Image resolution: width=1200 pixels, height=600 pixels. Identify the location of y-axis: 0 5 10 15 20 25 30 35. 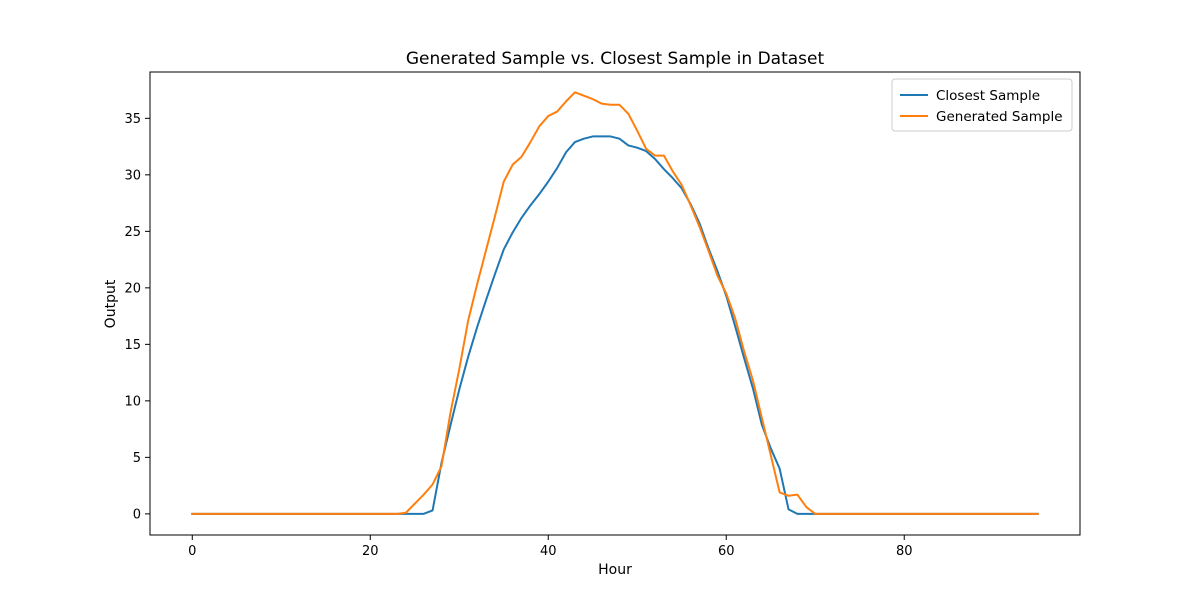
(137, 317).